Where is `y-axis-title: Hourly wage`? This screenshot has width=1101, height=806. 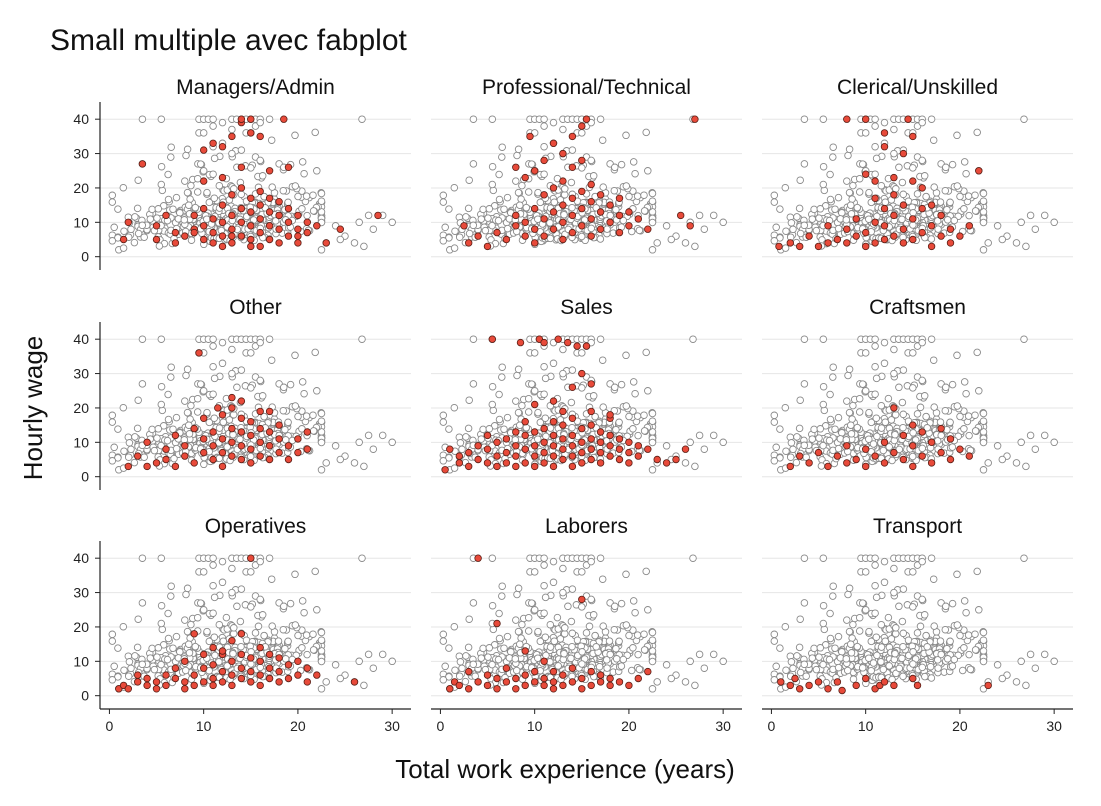 y-axis-title: Hourly wage is located at coordinates (33, 408).